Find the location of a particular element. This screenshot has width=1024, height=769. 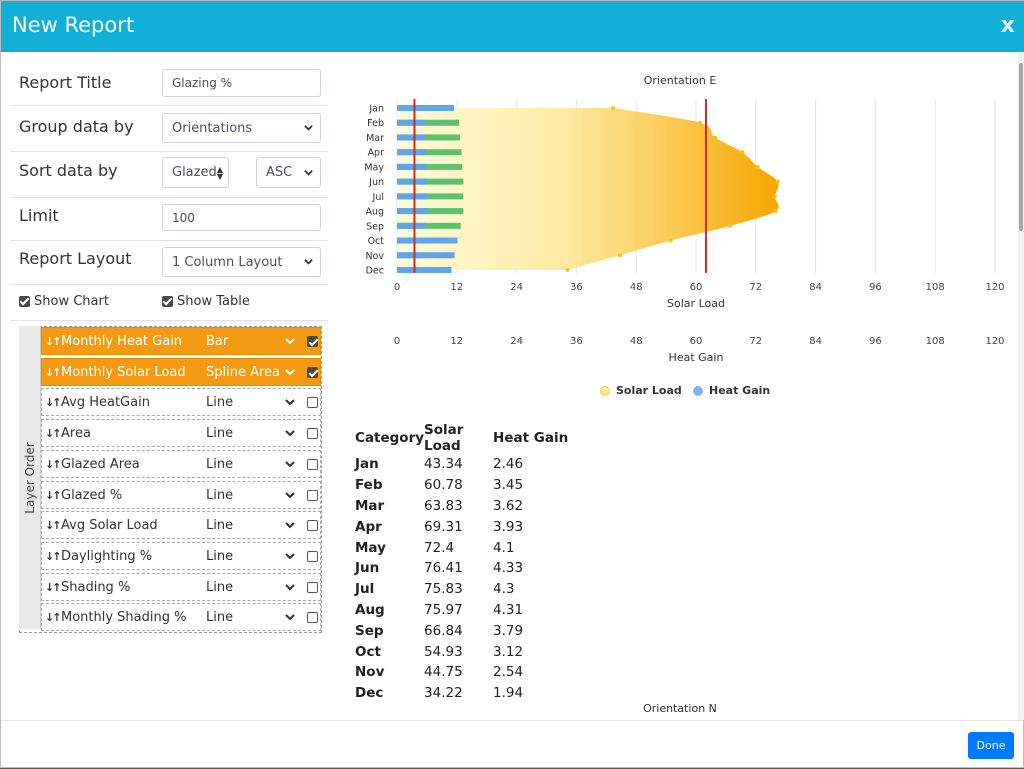

close-icon: x is located at coordinates (1007, 25).